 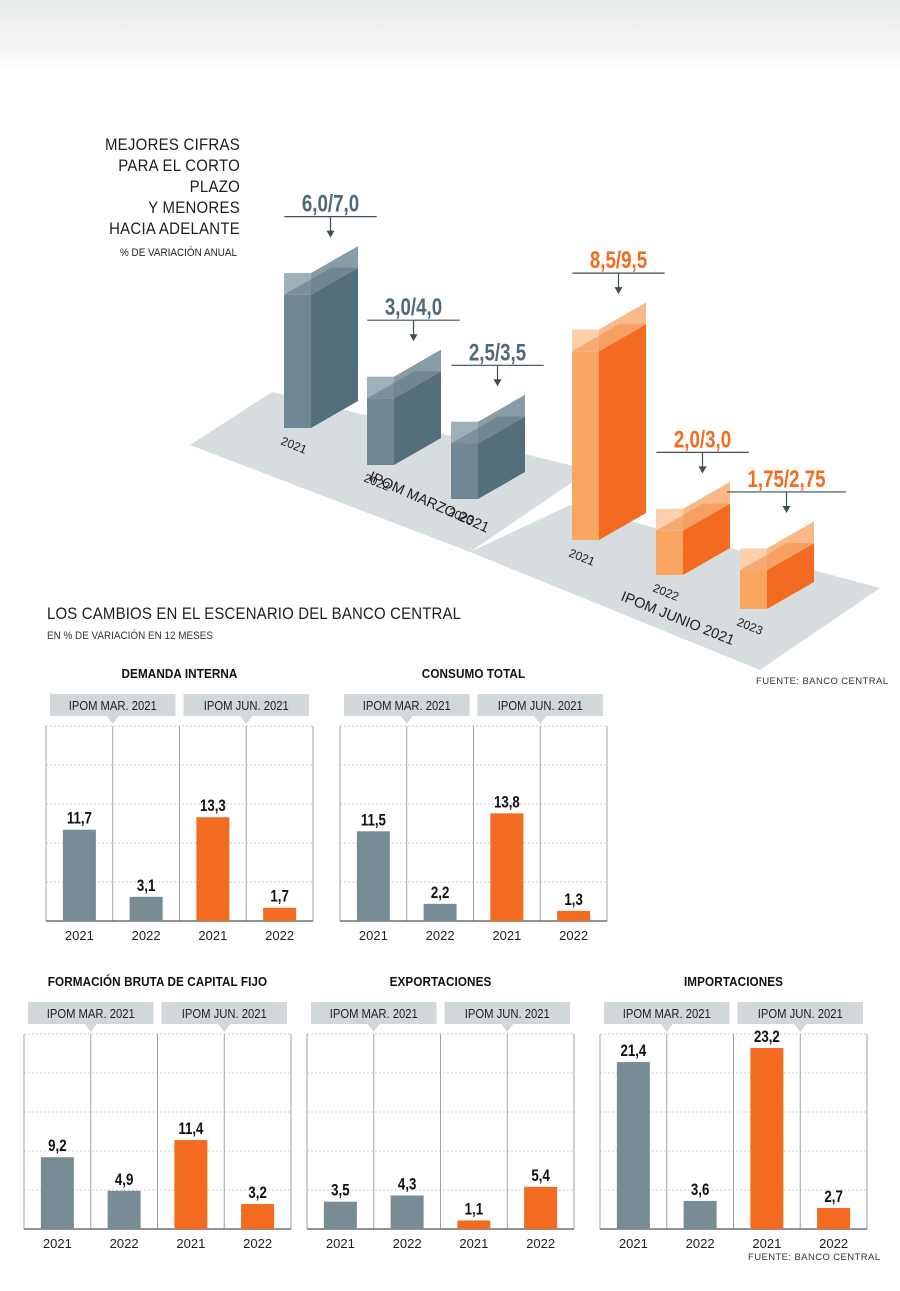 I want to click on data-label: 3,5, so click(x=340, y=1190).